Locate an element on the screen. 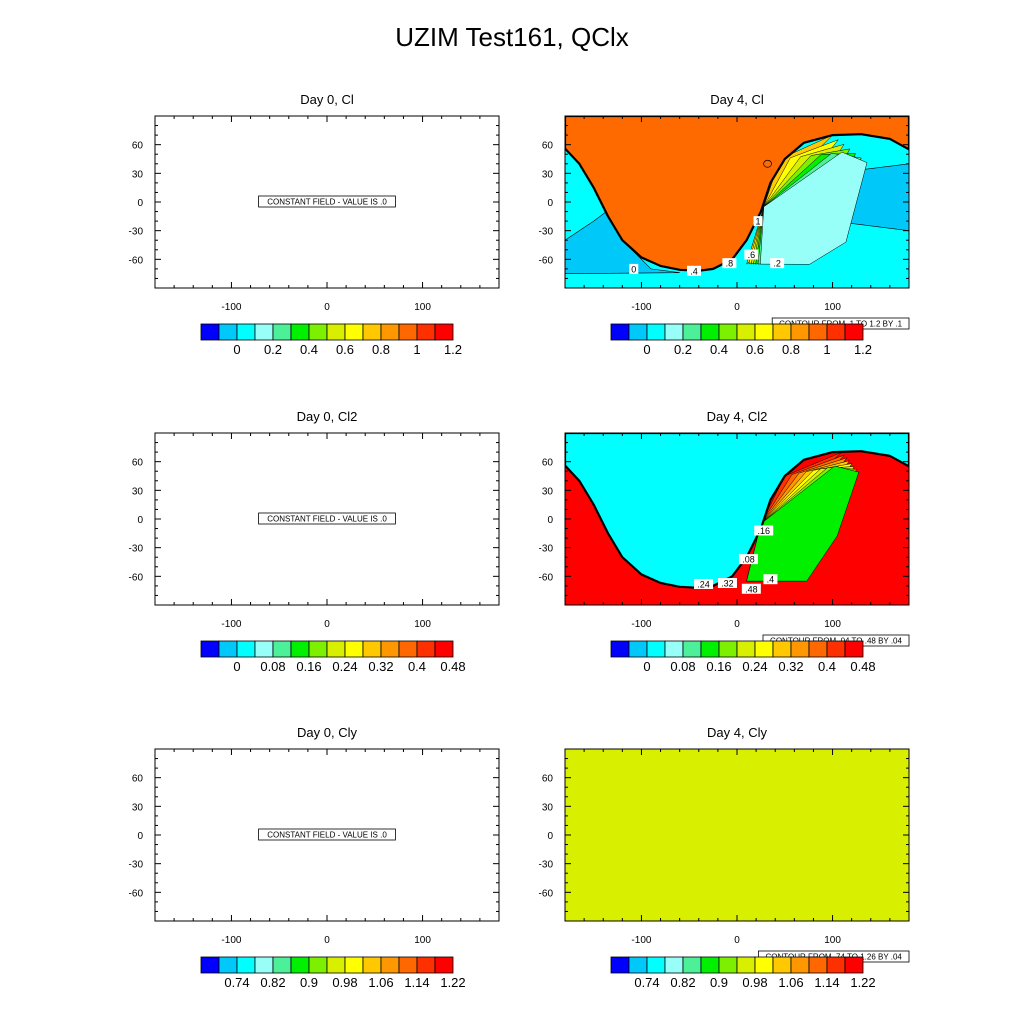 The image size is (1024, 1024). colorbar-label: 0.24 is located at coordinates (344, 666).